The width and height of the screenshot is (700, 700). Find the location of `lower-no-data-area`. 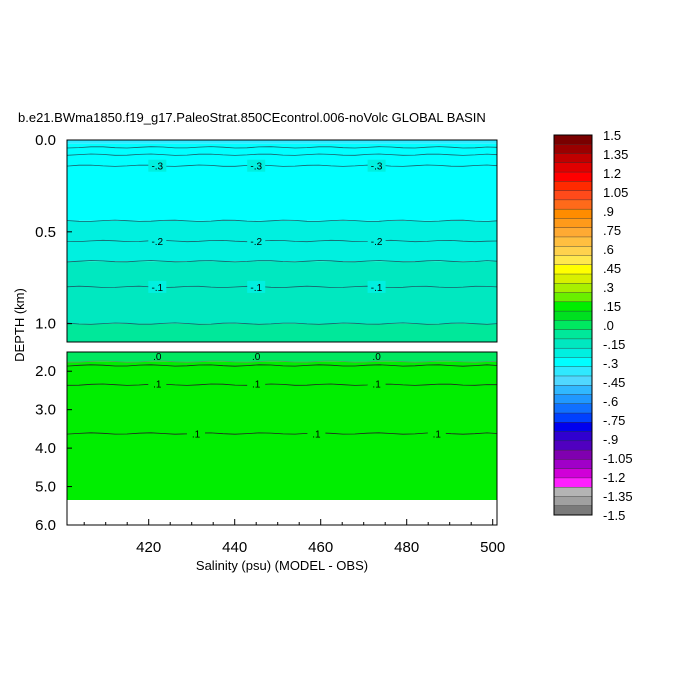

lower-no-data-area is located at coordinates (282, 512).